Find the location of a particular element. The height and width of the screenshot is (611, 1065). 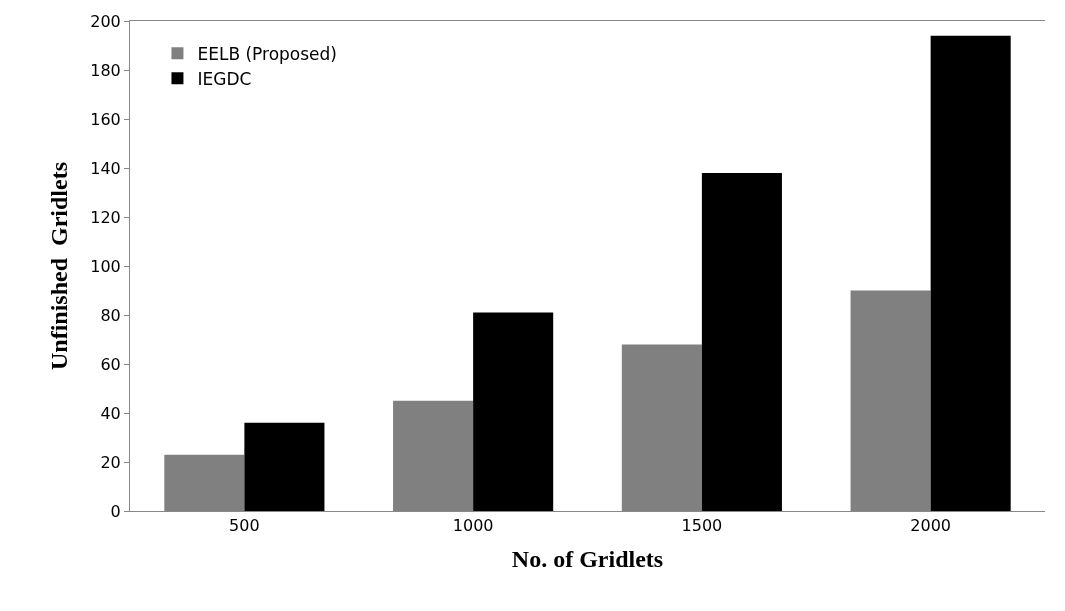

x-tick-label: 1500 is located at coordinates (702, 526).